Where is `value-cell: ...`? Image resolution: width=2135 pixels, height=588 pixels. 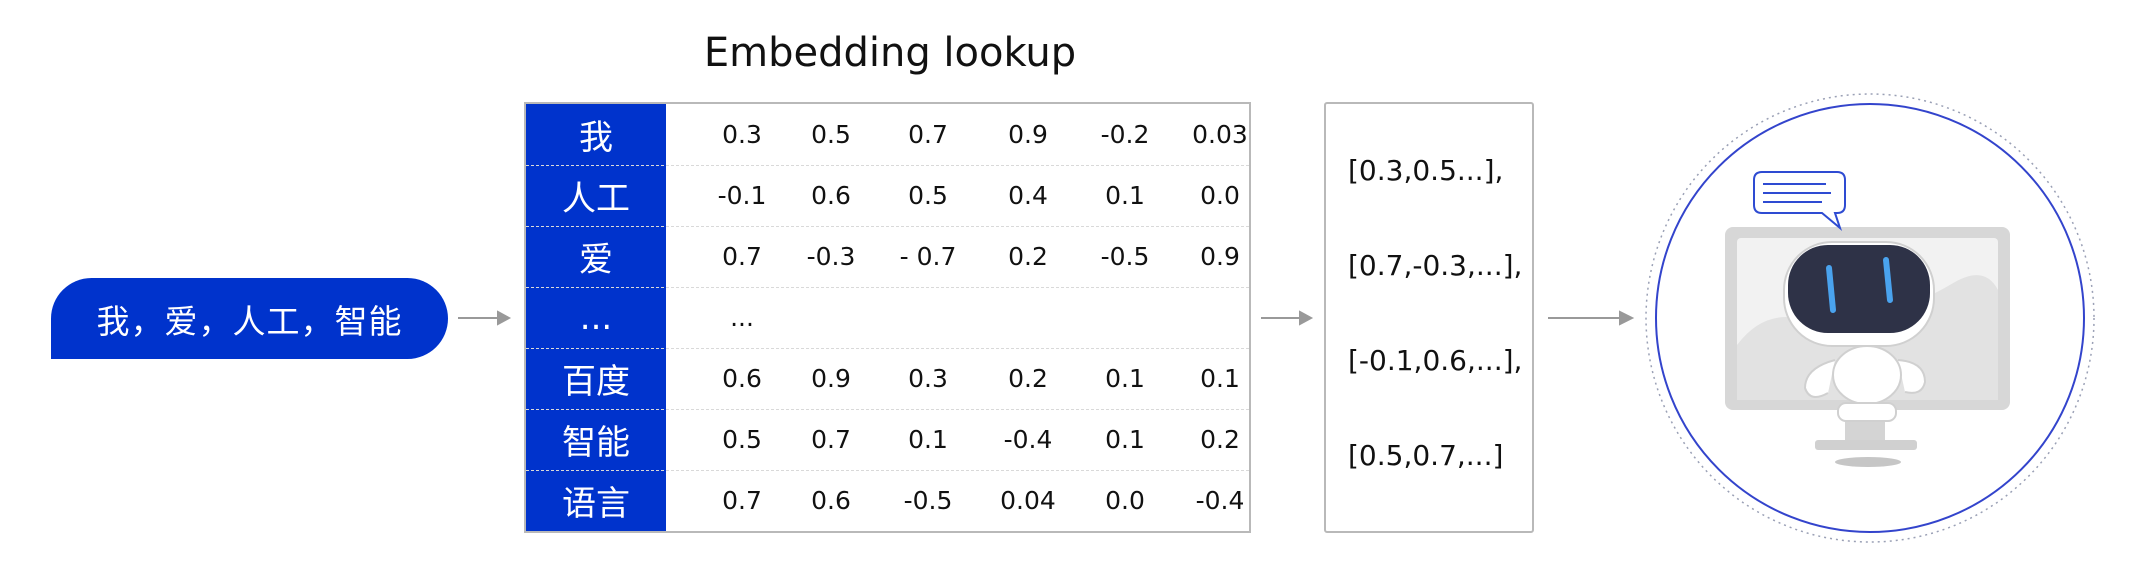
value-cell: ... is located at coordinates (742, 317).